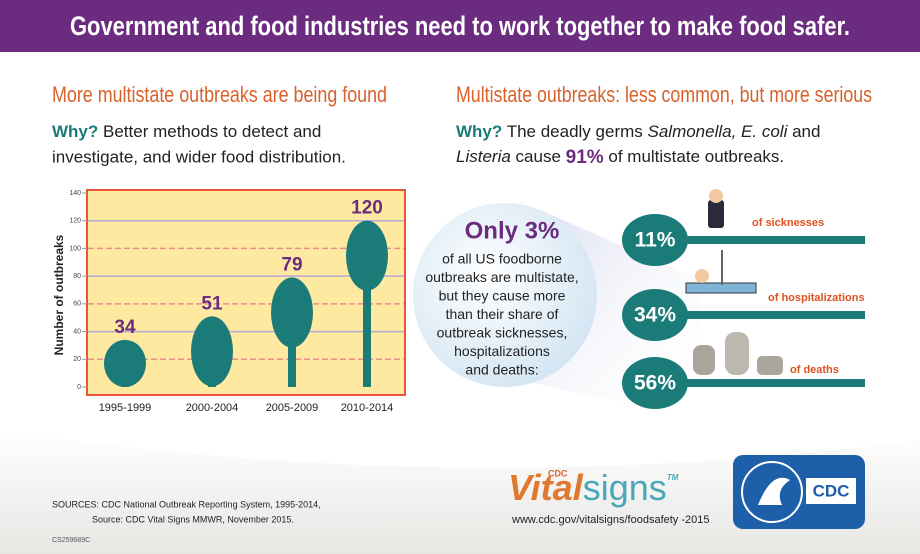 The width and height of the screenshot is (920, 554). What do you see at coordinates (718, 131) in the screenshot?
I see `why-germ: Salmonella, E. coli` at bounding box center [718, 131].